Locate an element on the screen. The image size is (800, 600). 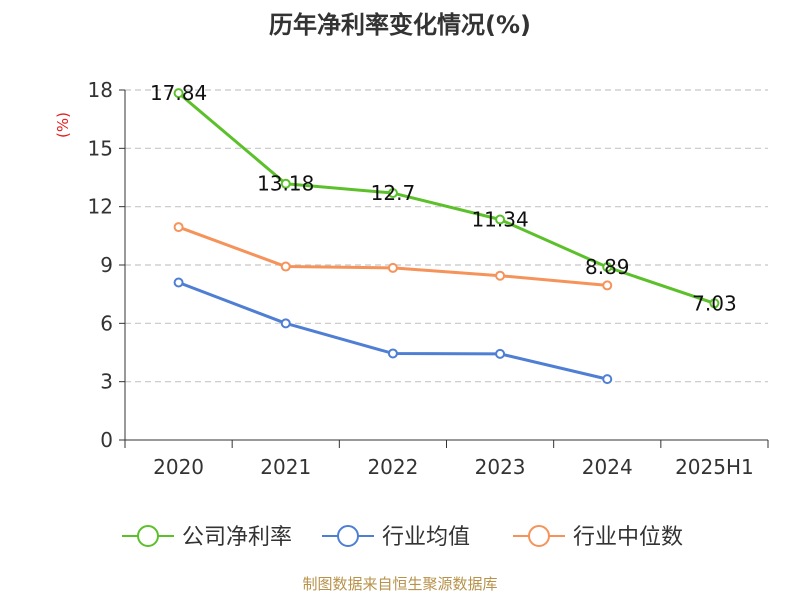
data-label: 17.84 is located at coordinates (178, 93).